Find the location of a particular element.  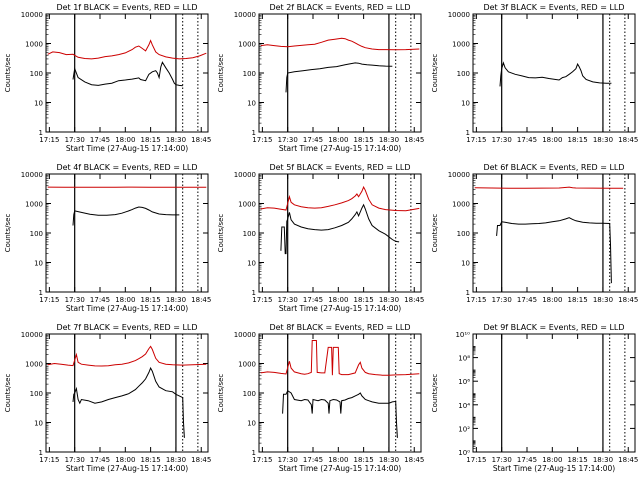

y-tick-label: 10⁸ is located at coordinates (464, 359).